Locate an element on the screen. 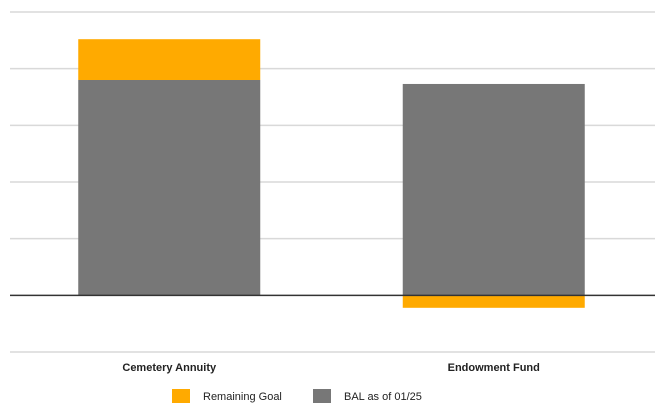  legend-swatch-remaining-goal is located at coordinates (181, 396).